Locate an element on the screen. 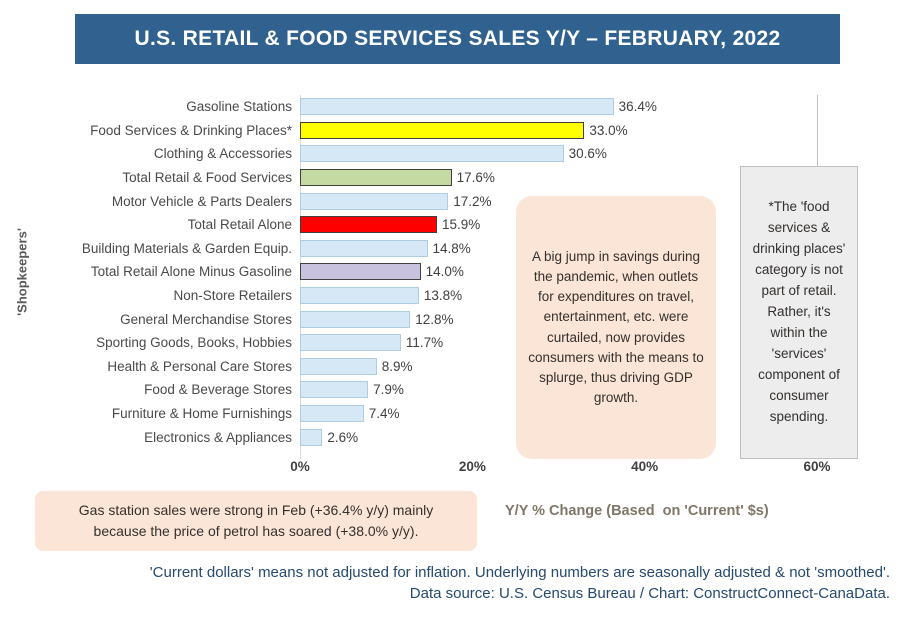 The width and height of the screenshot is (916, 625). value-label: 33.0% is located at coordinates (608, 130).